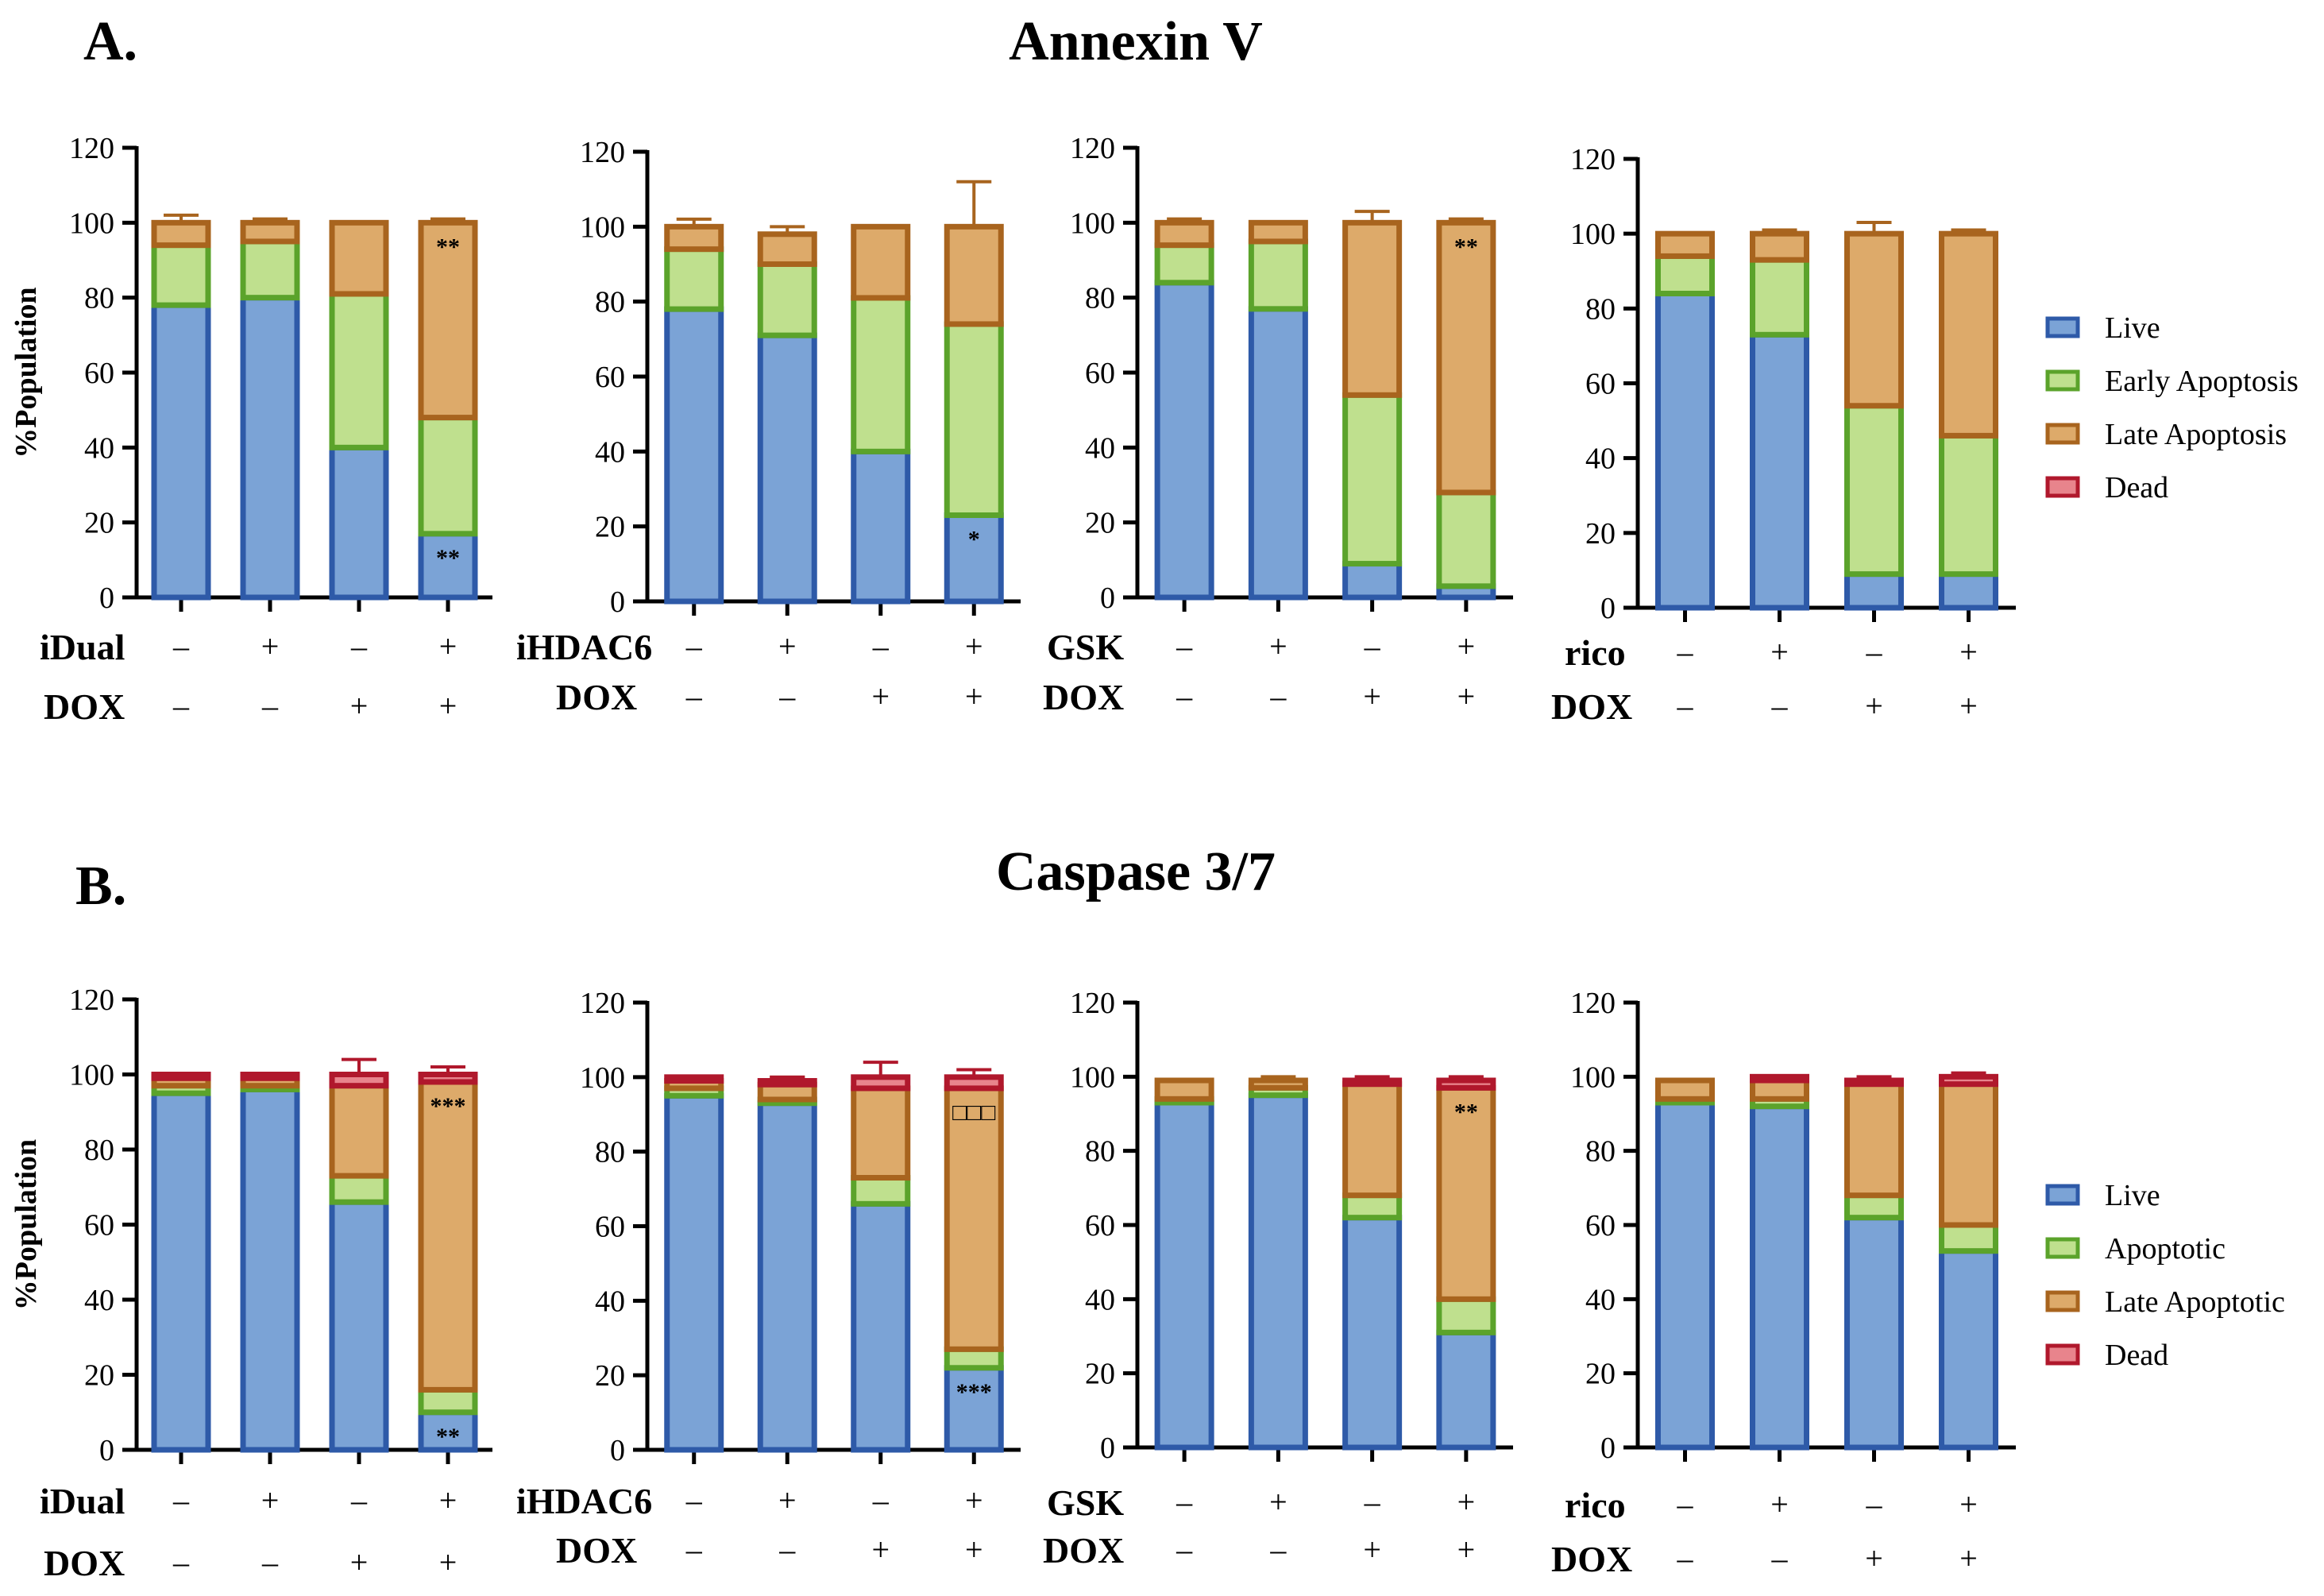  What do you see at coordinates (106, 598) in the screenshot?
I see `y-tick-label: 0` at bounding box center [106, 598].